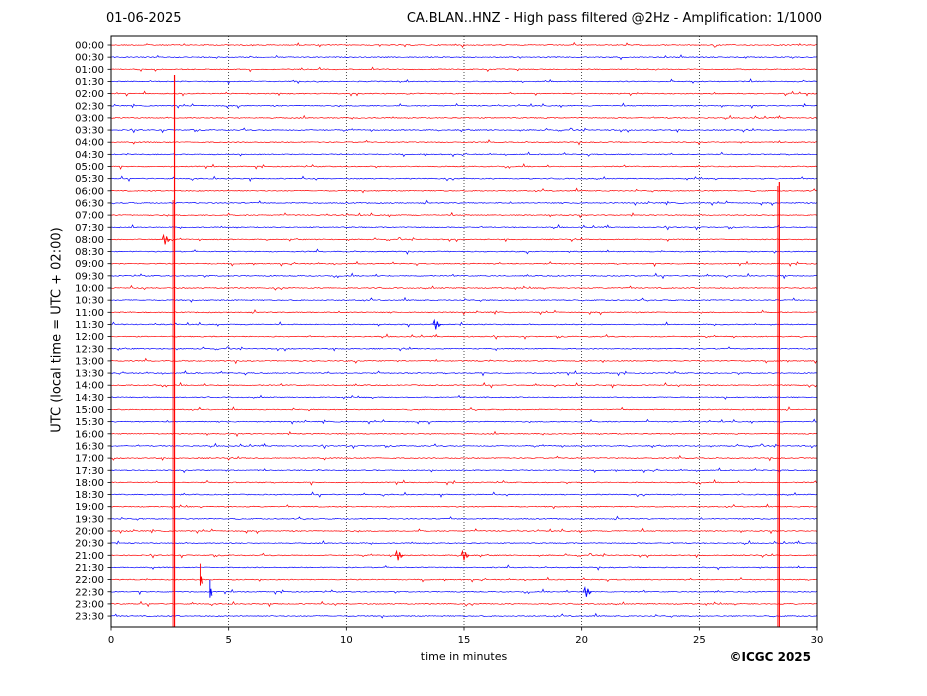 The height and width of the screenshot is (696, 927). What do you see at coordinates (463, 69) in the screenshot?
I see `trace-row-01:00` at bounding box center [463, 69].